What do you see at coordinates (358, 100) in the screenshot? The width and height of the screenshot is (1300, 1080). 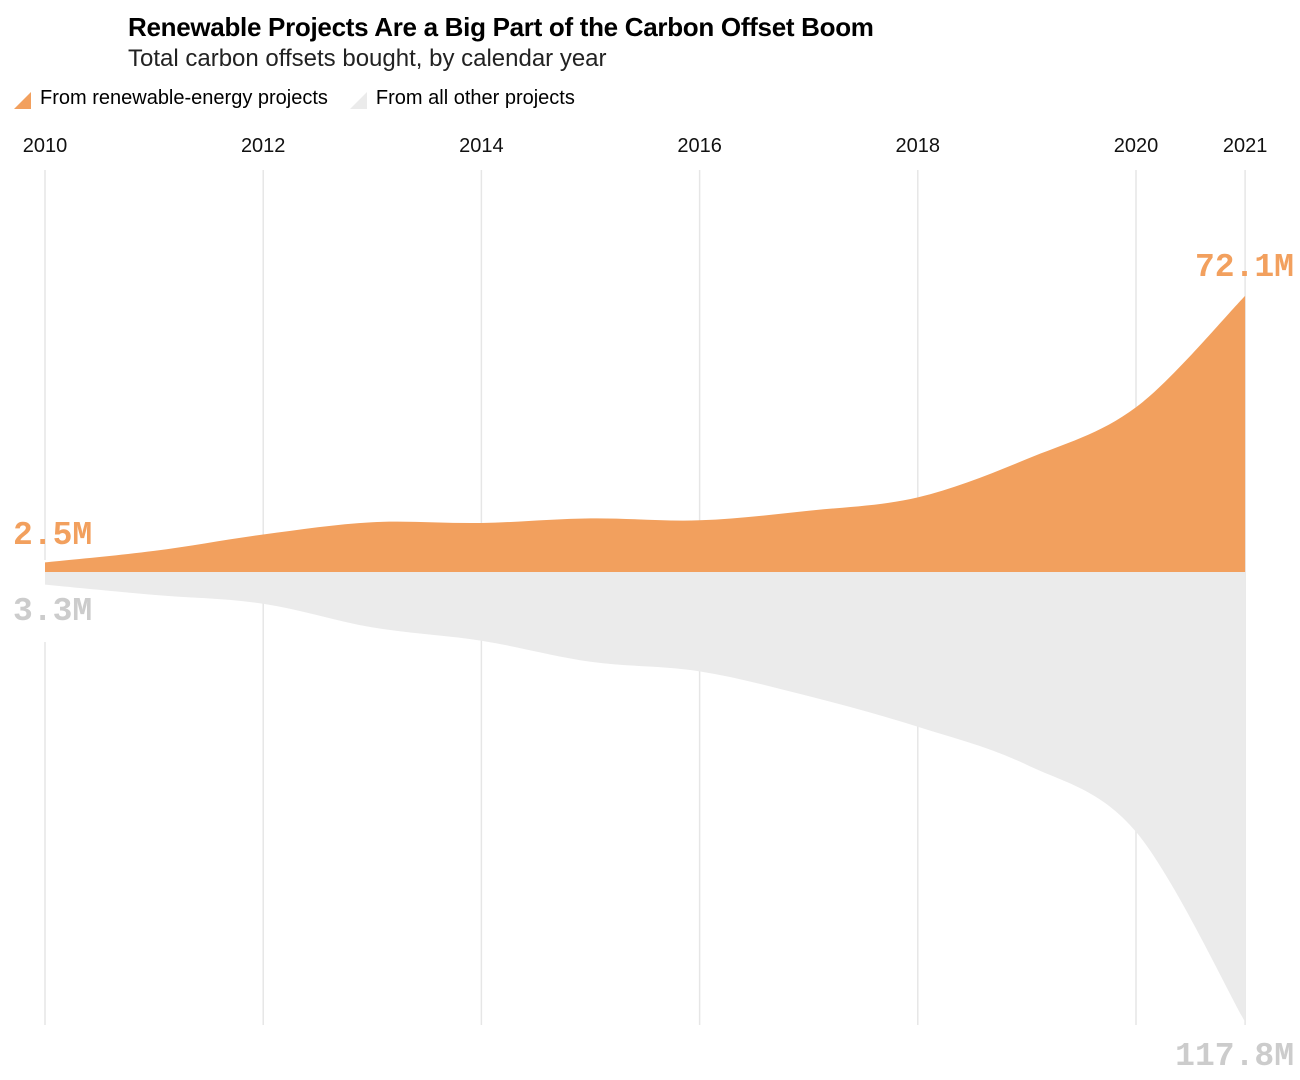 I see `legend-swatch-other` at bounding box center [358, 100].